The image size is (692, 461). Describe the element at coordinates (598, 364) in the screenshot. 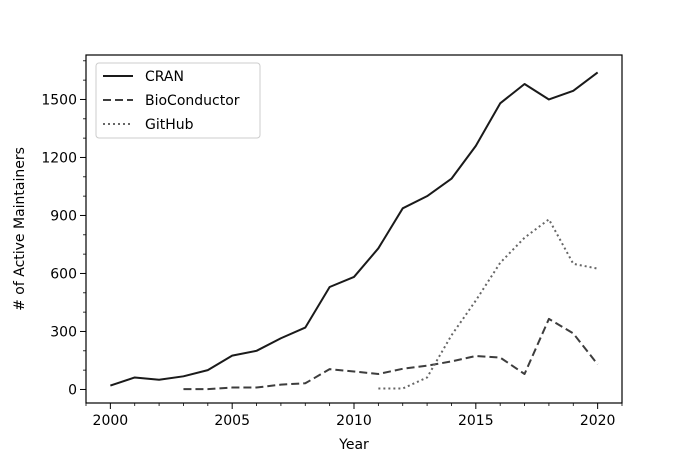

I see `data-point-bioconductor-2020` at that location.